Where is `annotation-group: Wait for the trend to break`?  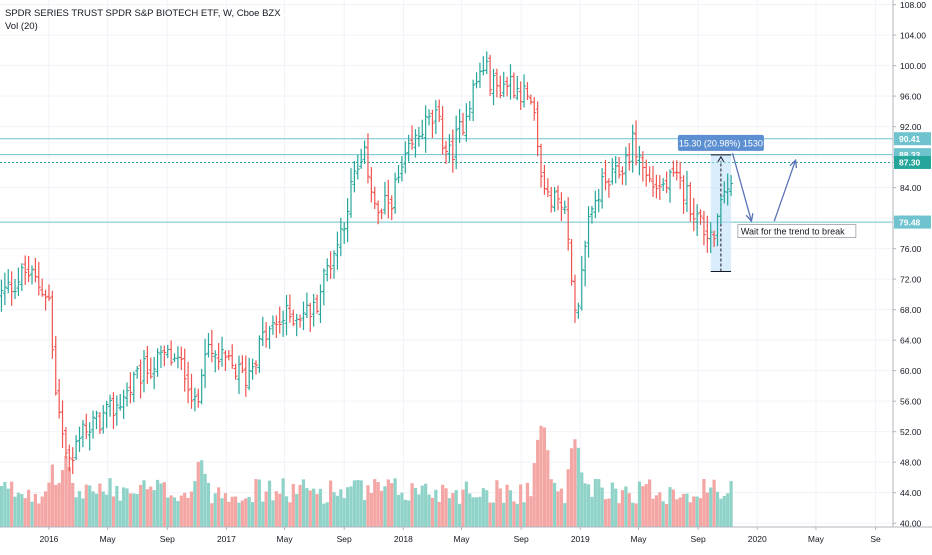
annotation-group: Wait for the trend to break is located at coordinates (797, 231).